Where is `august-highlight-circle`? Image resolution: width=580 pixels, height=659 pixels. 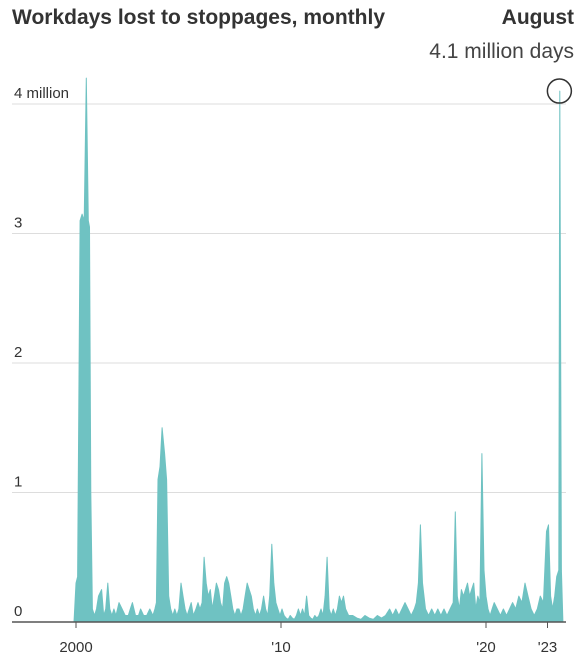
august-highlight-circle is located at coordinates (559, 91).